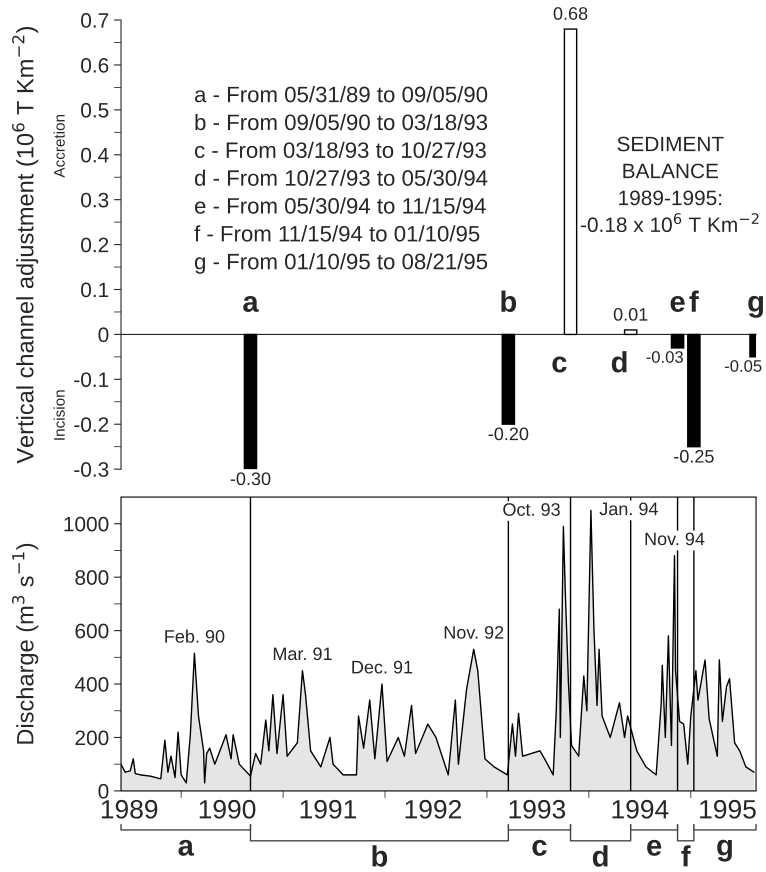 The height and width of the screenshot is (872, 766). Describe the element at coordinates (571, 13) in the screenshot. I see `data-label: 0.68` at that location.